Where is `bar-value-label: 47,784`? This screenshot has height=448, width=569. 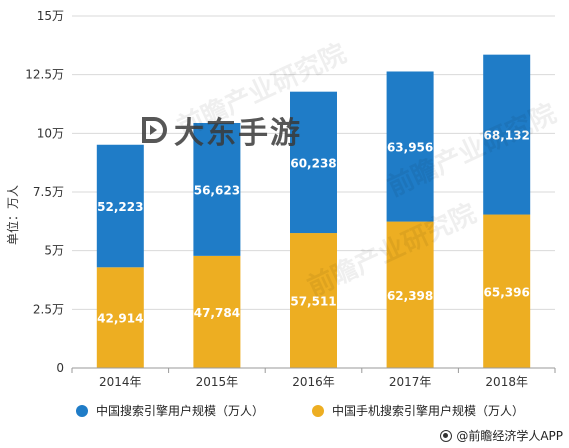
bar-value-label: 47,784 is located at coordinates (217, 313).